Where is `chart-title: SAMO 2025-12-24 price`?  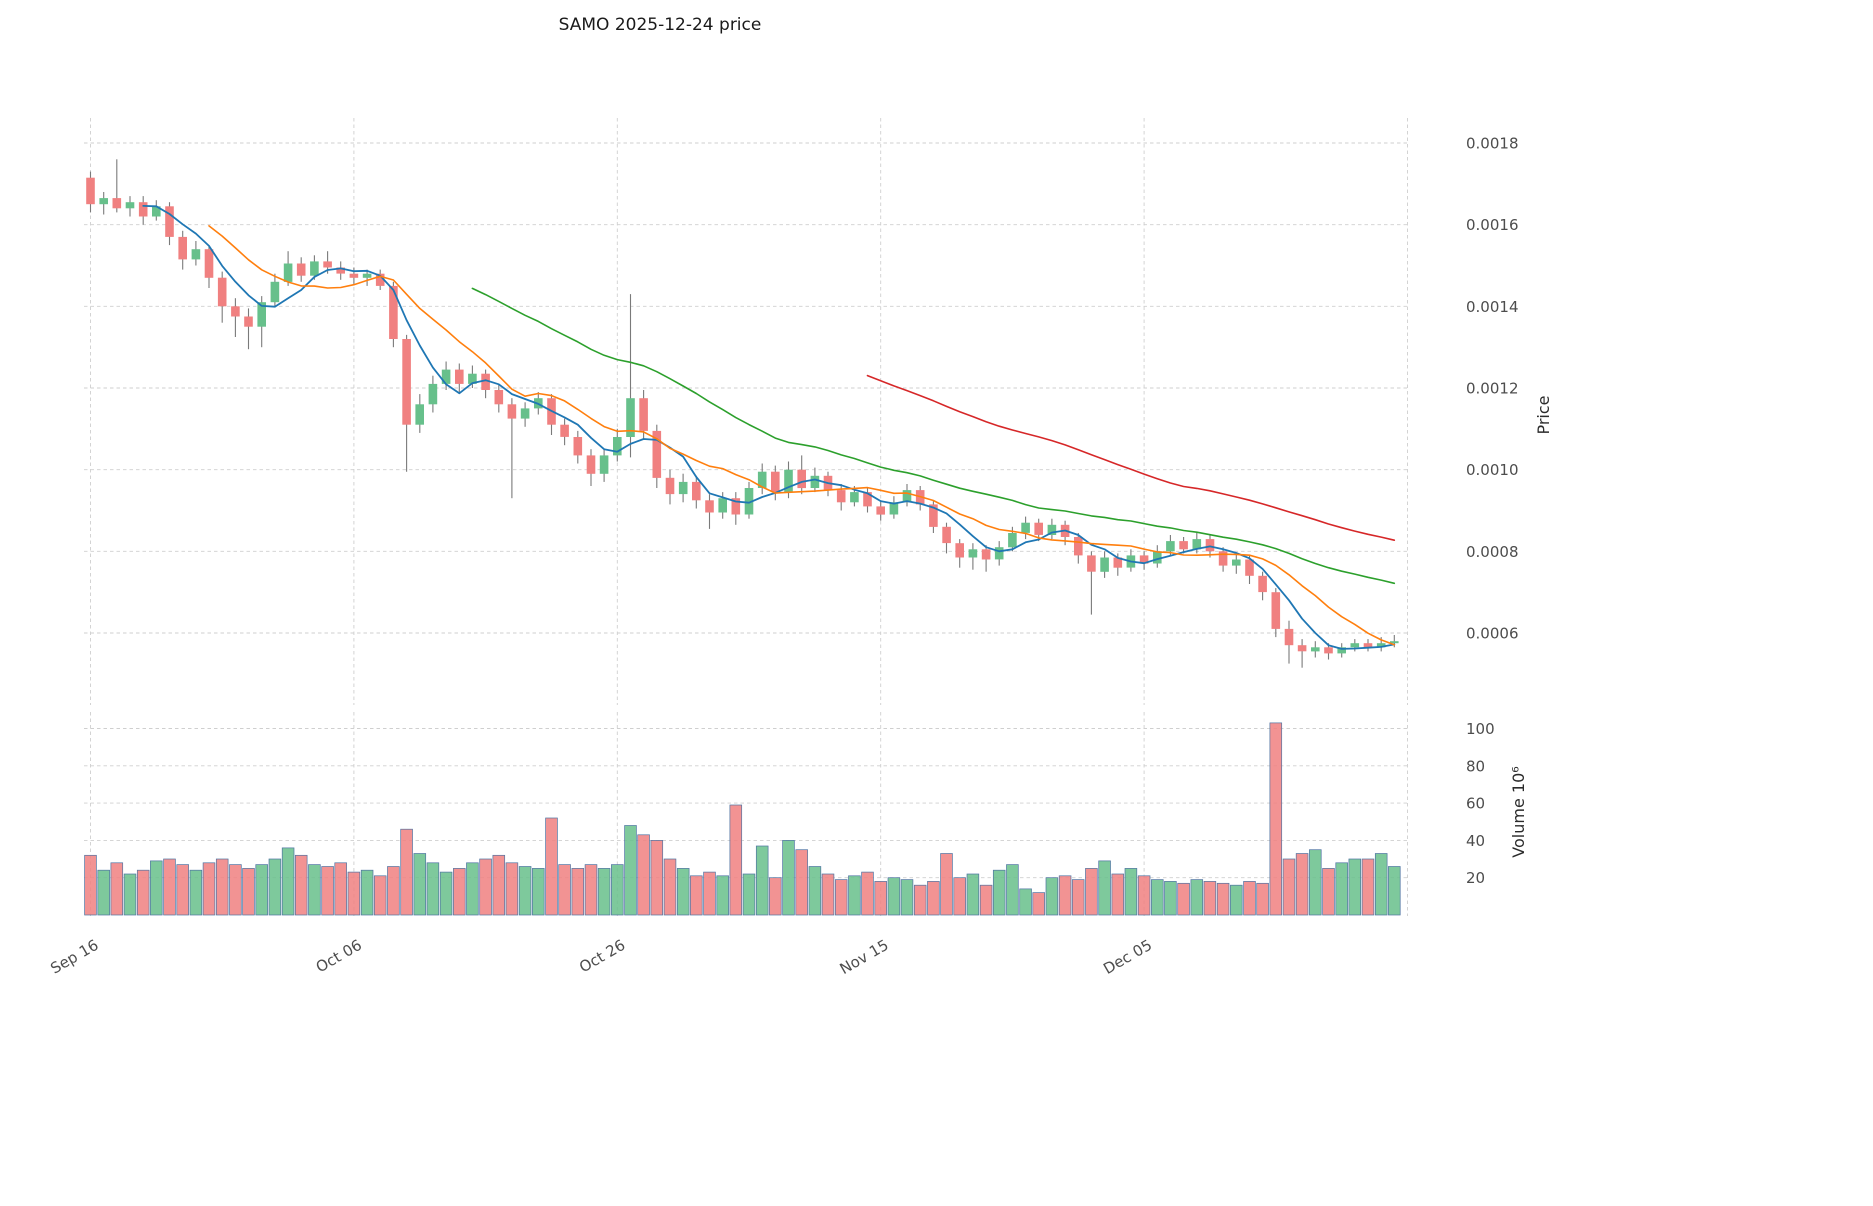 chart-title: SAMO 2025-12-24 price is located at coordinates (660, 25).